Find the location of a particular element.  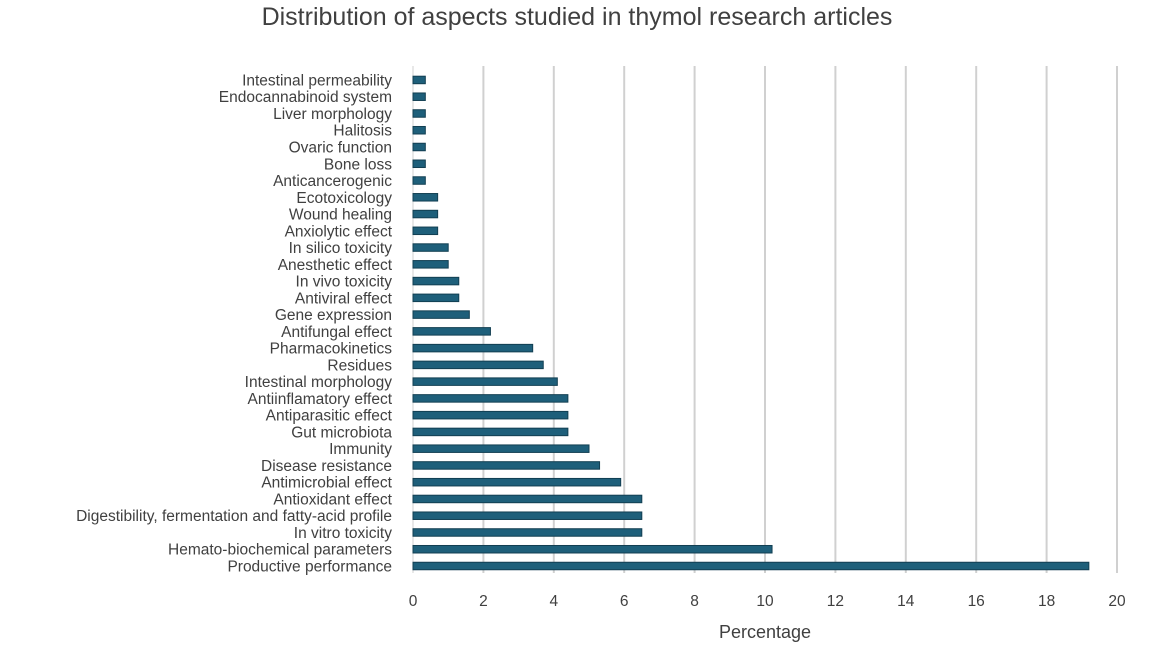

x-tick-label: 2 is located at coordinates (483, 601).